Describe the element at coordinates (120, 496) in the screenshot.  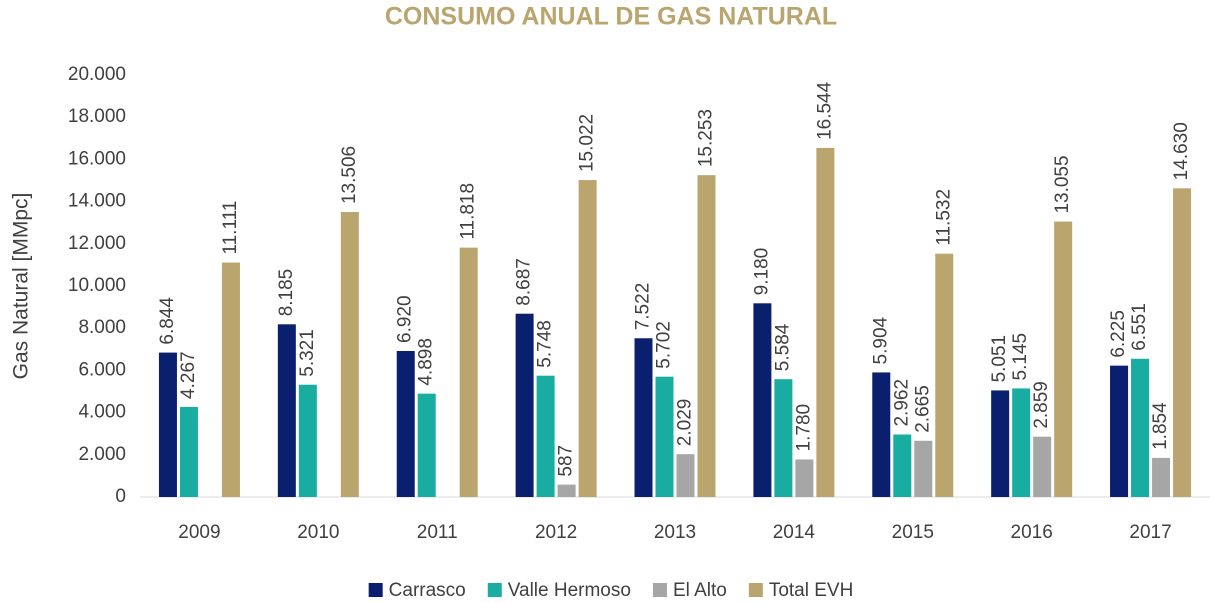
I see `y-tick-label: 0` at that location.